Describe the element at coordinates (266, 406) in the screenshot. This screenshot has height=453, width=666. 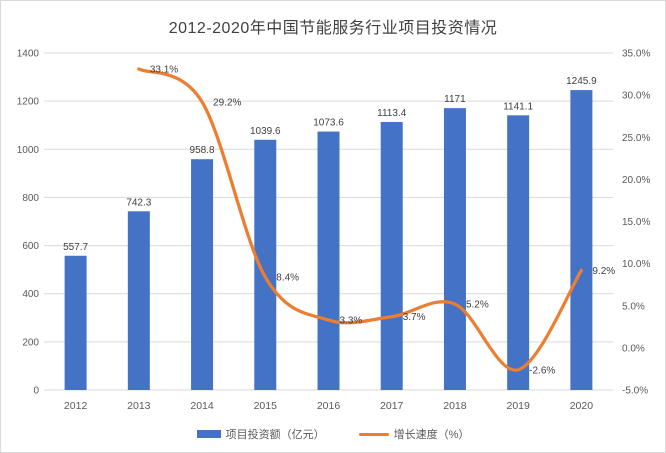
I see `x-axis-label: 2015` at that location.